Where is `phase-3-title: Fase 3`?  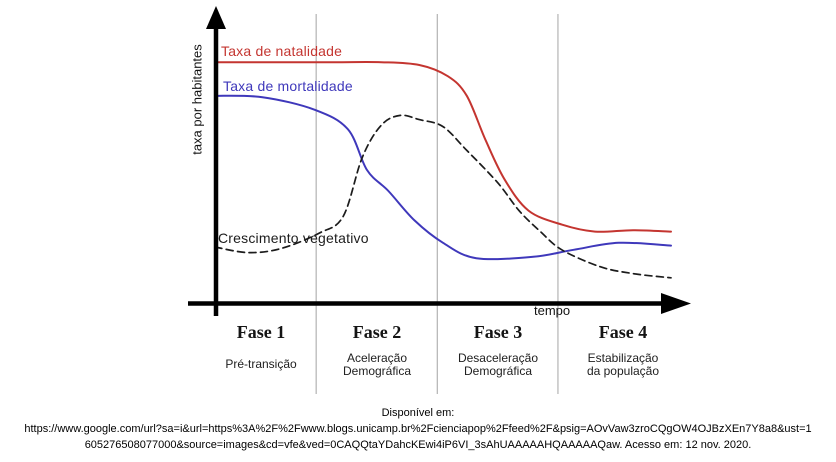
phase-3-title: Fase 3 is located at coordinates (498, 332).